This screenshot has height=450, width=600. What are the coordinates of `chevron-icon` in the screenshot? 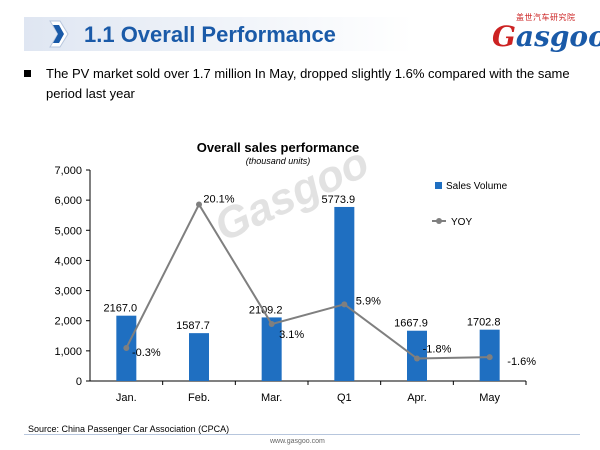 It's located at (59, 34).